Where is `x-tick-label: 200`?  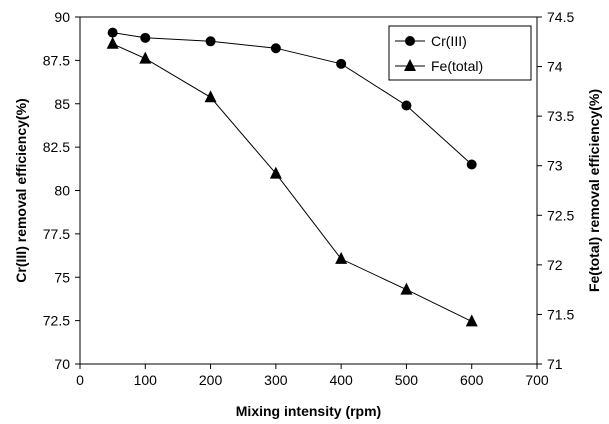
x-tick-label: 200 is located at coordinates (211, 380).